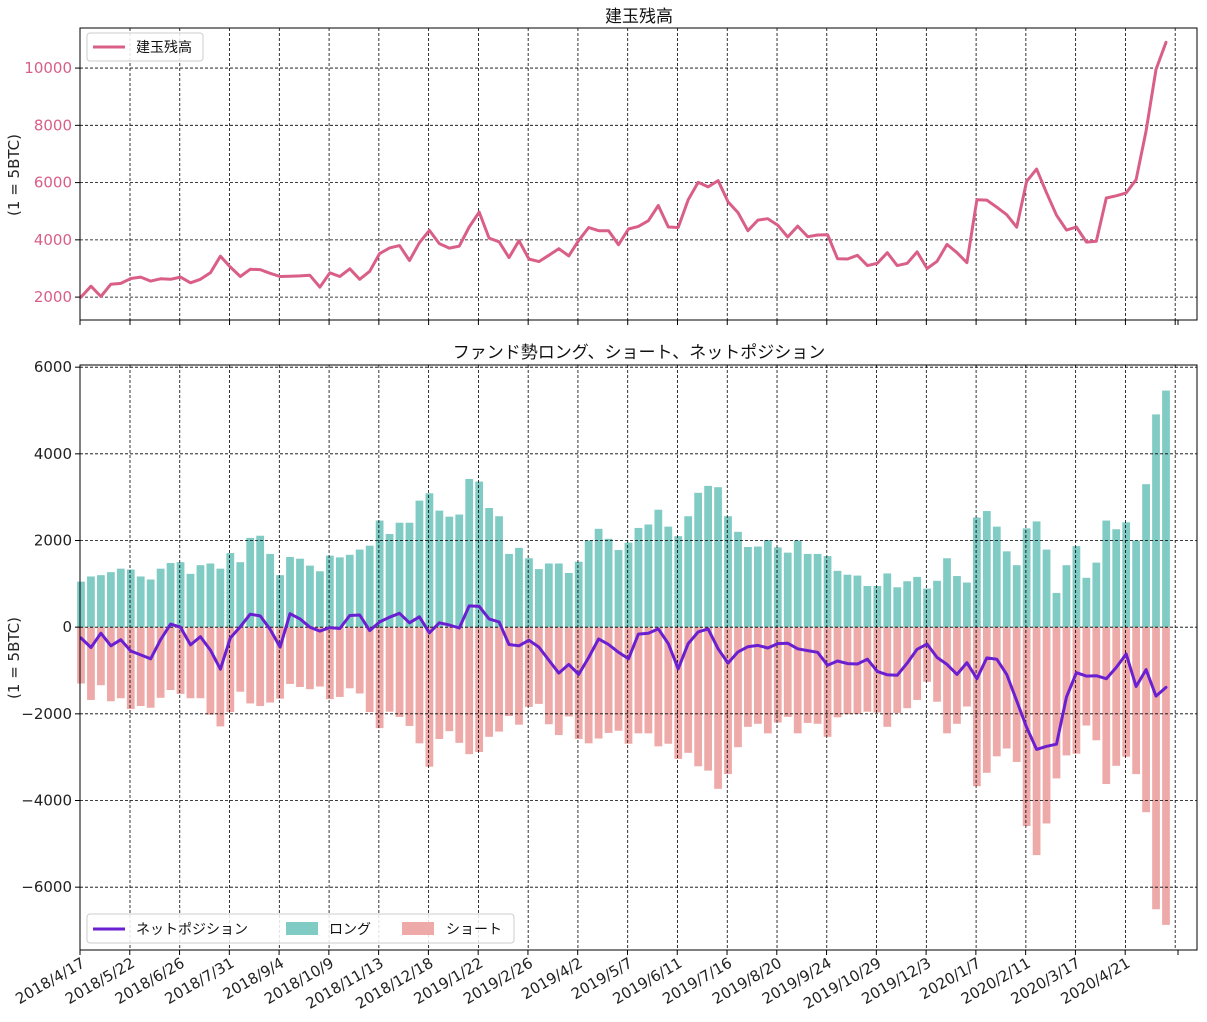  What do you see at coordinates (48, 68) in the screenshot?
I see `open-interest-ytick-label: 10000` at bounding box center [48, 68].